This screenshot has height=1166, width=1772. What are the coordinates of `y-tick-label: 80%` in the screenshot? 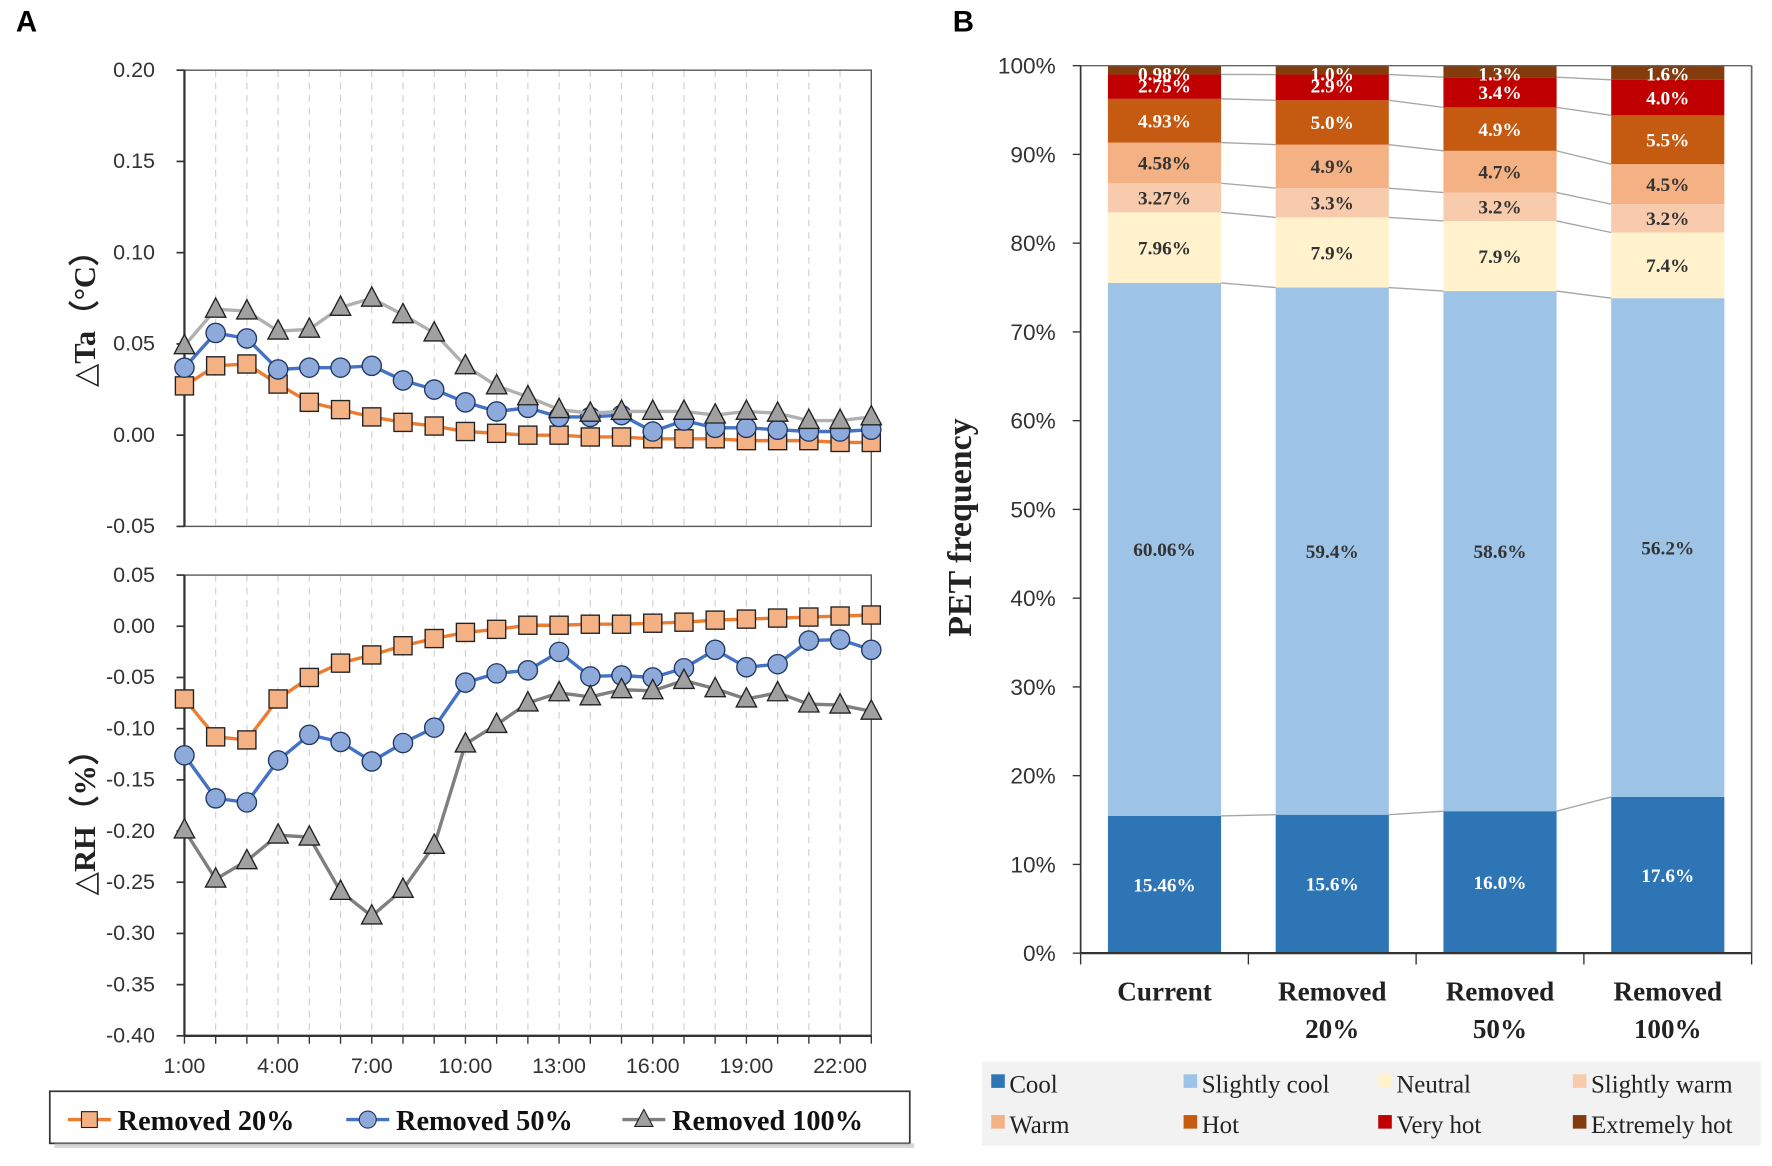 It's located at (1032, 243).